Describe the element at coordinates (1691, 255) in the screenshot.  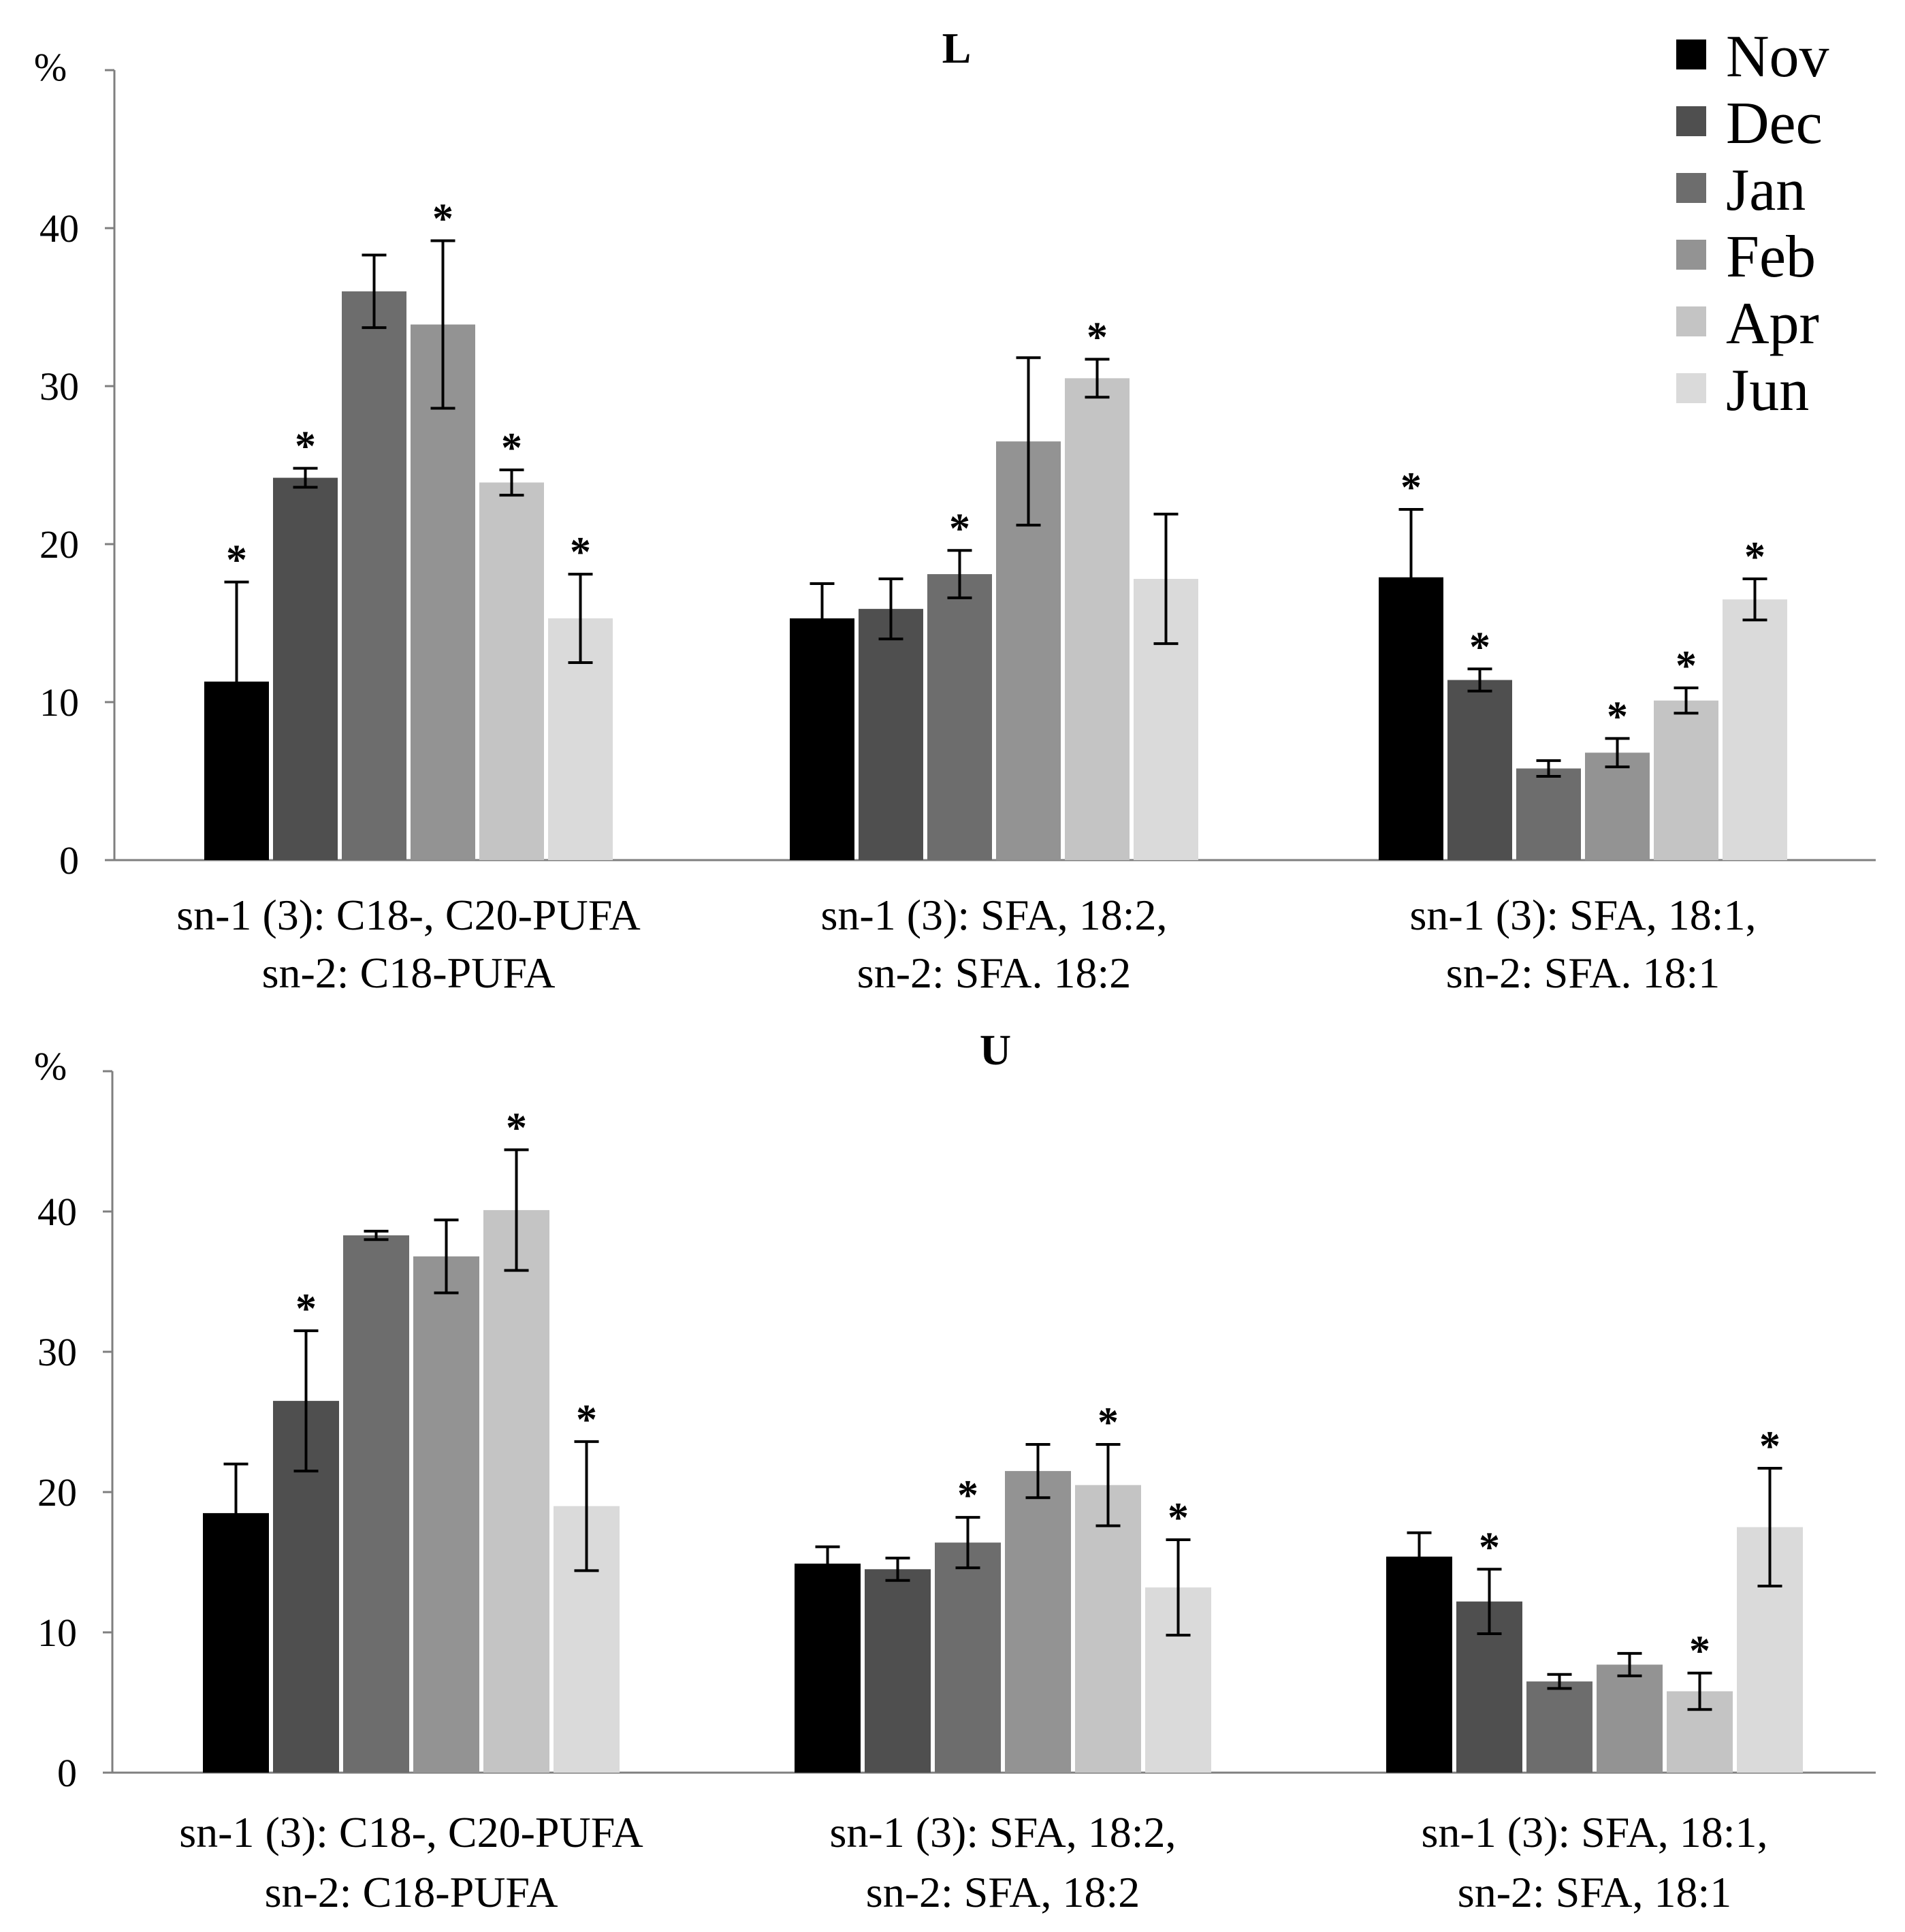
I see `legend-swatch-feb` at that location.